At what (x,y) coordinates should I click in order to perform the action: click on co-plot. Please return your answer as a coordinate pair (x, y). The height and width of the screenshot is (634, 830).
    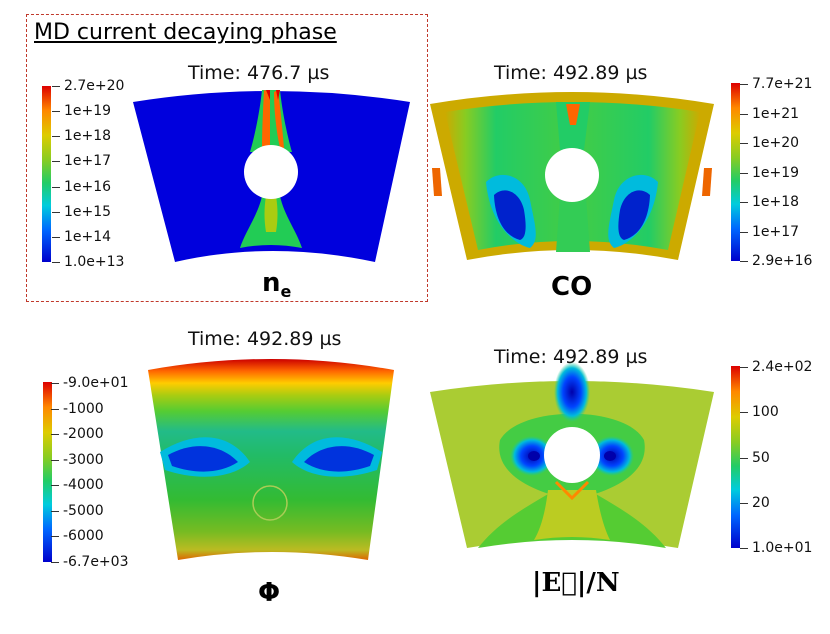
    Looking at the image, I should click on (572, 176).